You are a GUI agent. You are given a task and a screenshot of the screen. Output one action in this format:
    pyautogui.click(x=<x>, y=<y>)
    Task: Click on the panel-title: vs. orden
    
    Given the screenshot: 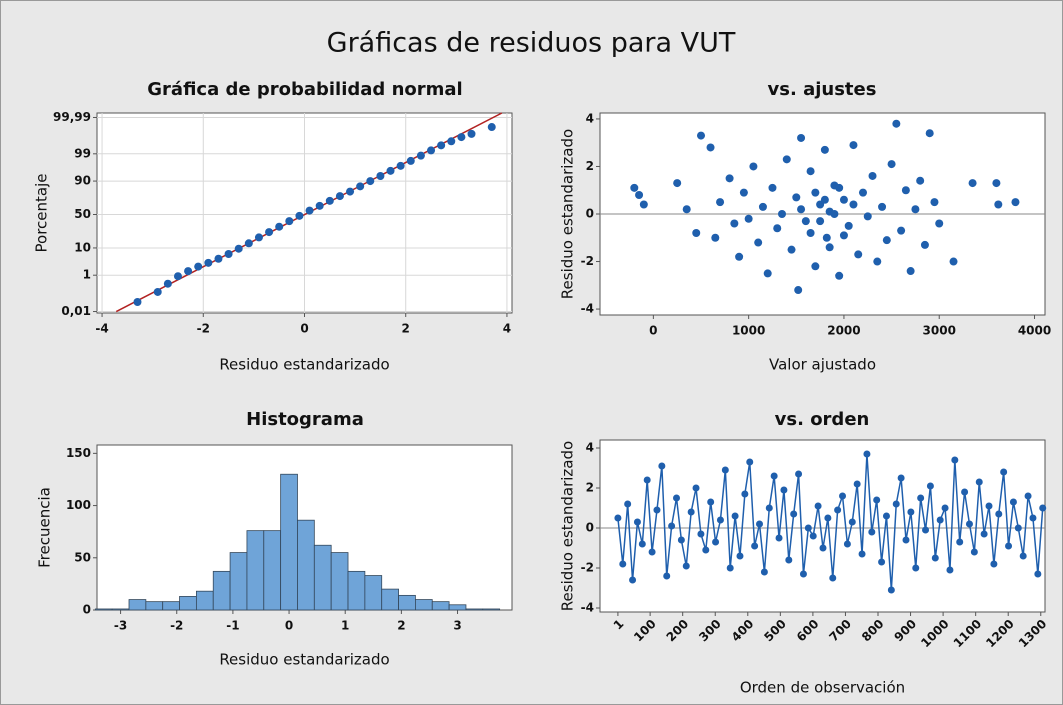 What is the action you would take?
    pyautogui.click(x=822, y=419)
    